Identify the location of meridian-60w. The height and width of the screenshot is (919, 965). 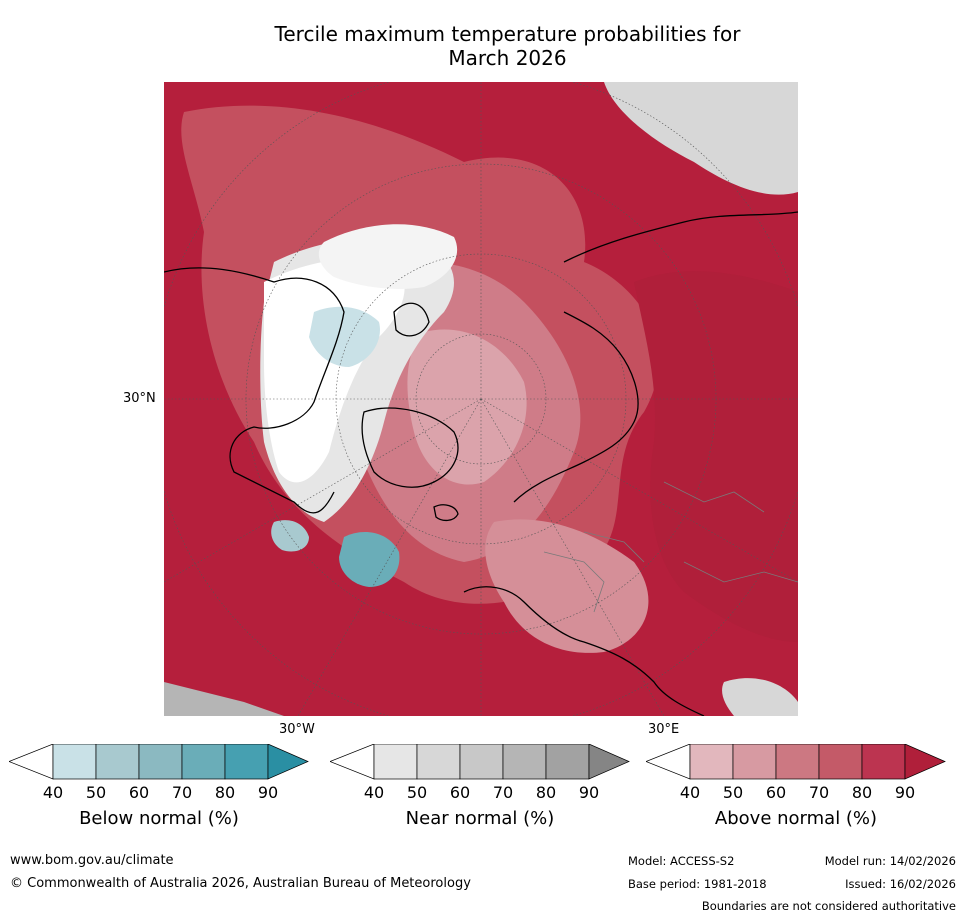
(323, 490).